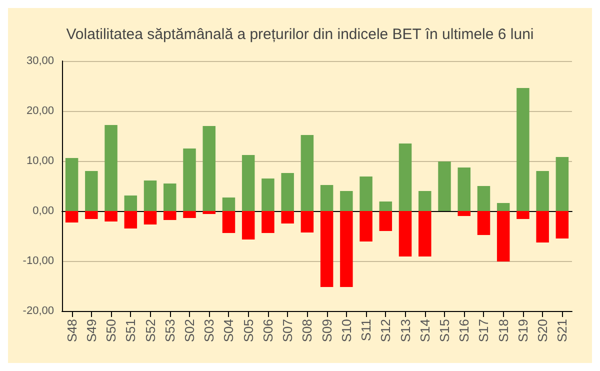 The image size is (600, 371). What do you see at coordinates (484, 330) in the screenshot?
I see `x-tick-label: S17` at bounding box center [484, 330].